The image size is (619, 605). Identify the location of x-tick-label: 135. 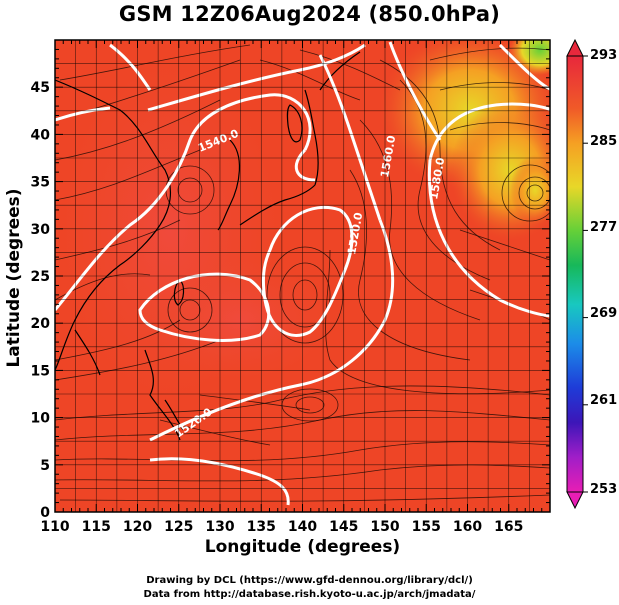
(261, 527).